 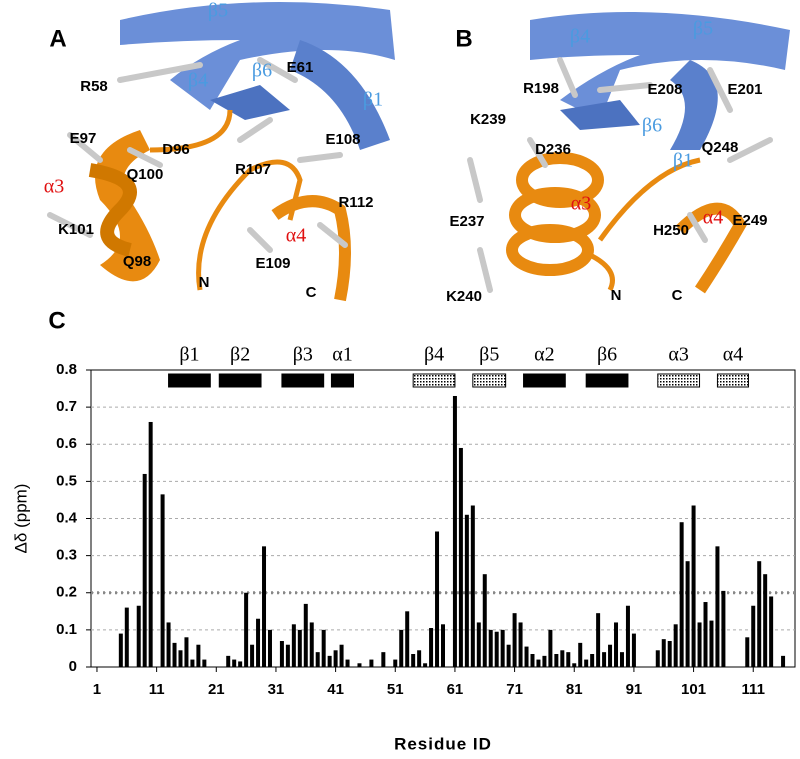 What do you see at coordinates (66, 480) in the screenshot?
I see `y-tick-label: 0.5` at bounding box center [66, 480].